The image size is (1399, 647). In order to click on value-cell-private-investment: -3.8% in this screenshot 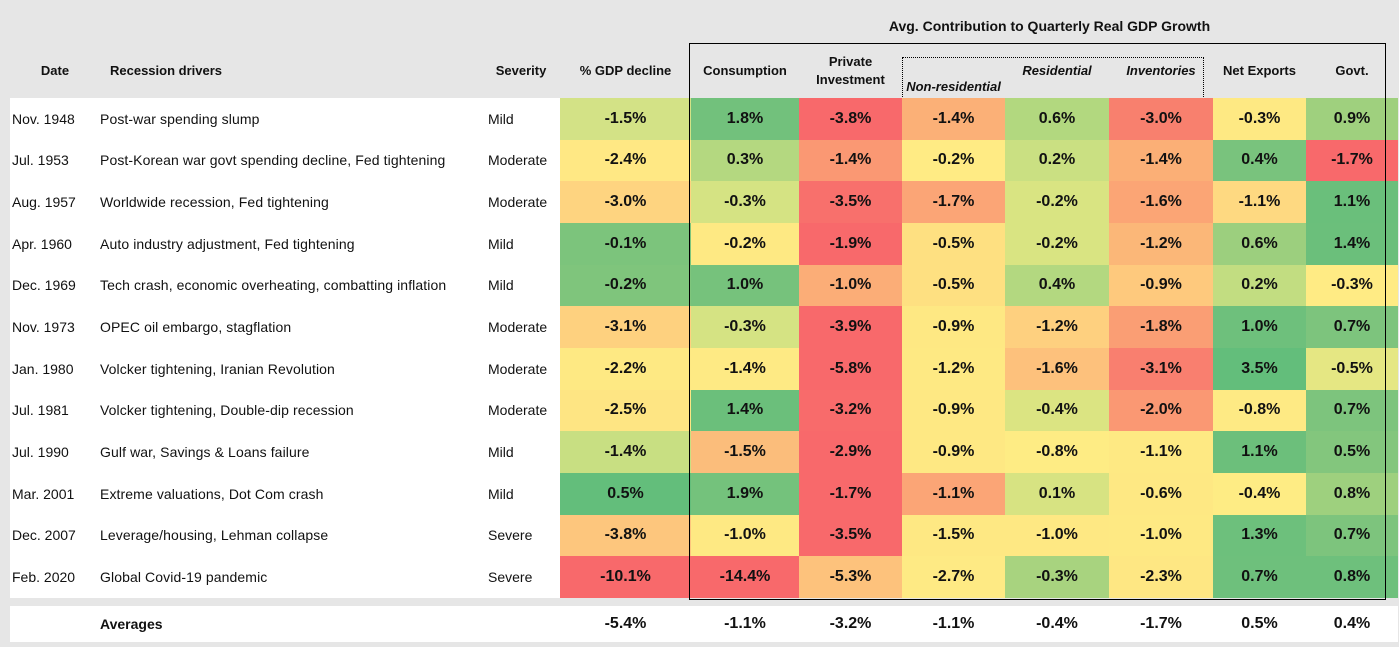, I will do `click(850, 119)`.